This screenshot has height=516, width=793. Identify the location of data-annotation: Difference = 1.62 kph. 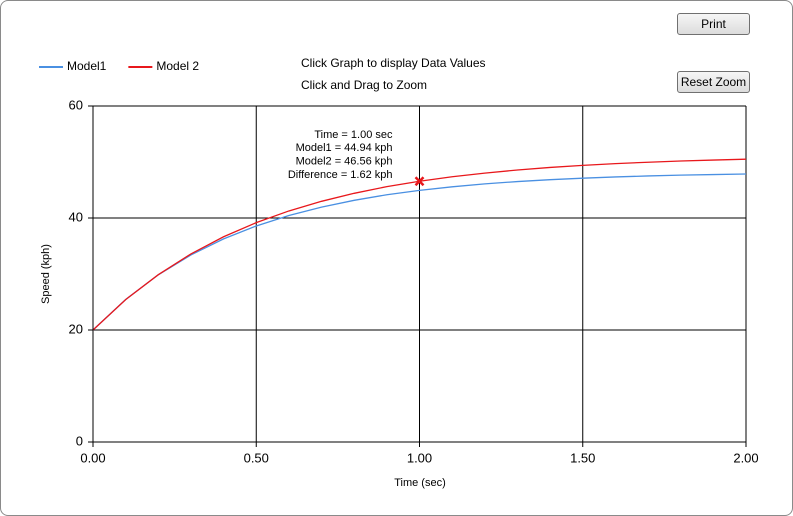
(340, 175).